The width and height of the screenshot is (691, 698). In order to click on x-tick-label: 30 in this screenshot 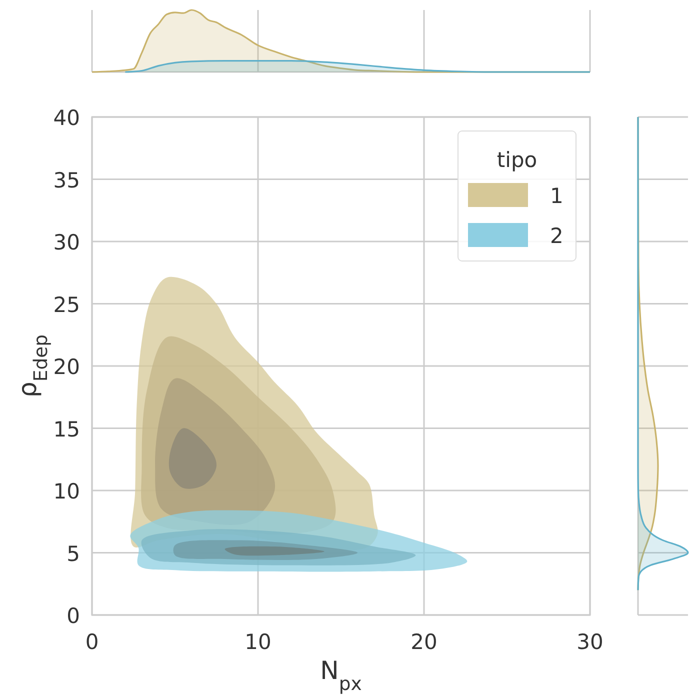, I will do `click(590, 642)`.